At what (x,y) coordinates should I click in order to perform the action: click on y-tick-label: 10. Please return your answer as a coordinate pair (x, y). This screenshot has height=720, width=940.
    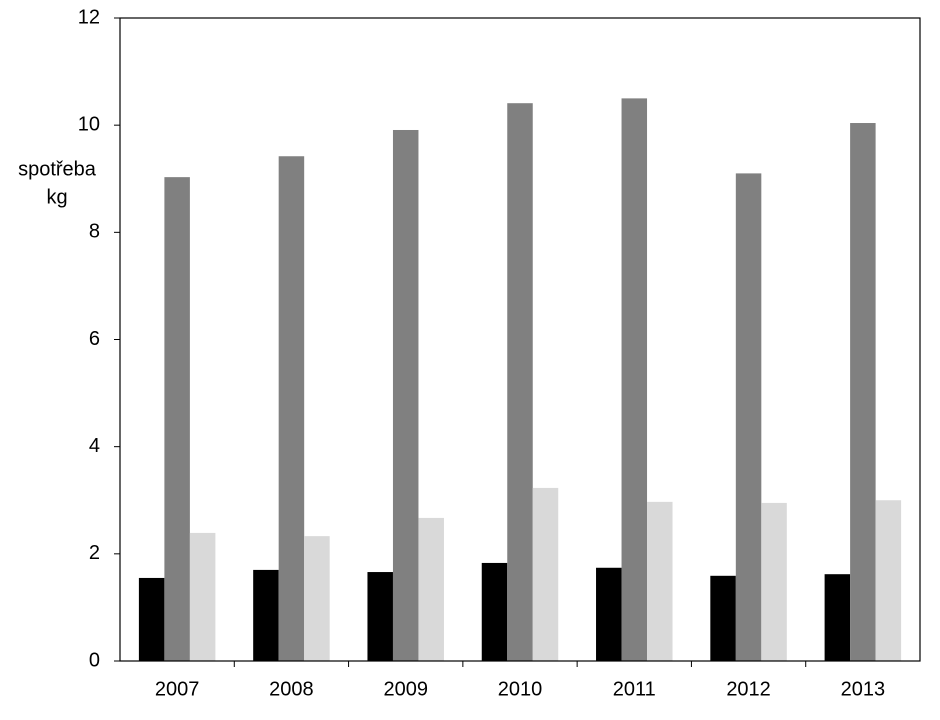
    Looking at the image, I should click on (89, 124).